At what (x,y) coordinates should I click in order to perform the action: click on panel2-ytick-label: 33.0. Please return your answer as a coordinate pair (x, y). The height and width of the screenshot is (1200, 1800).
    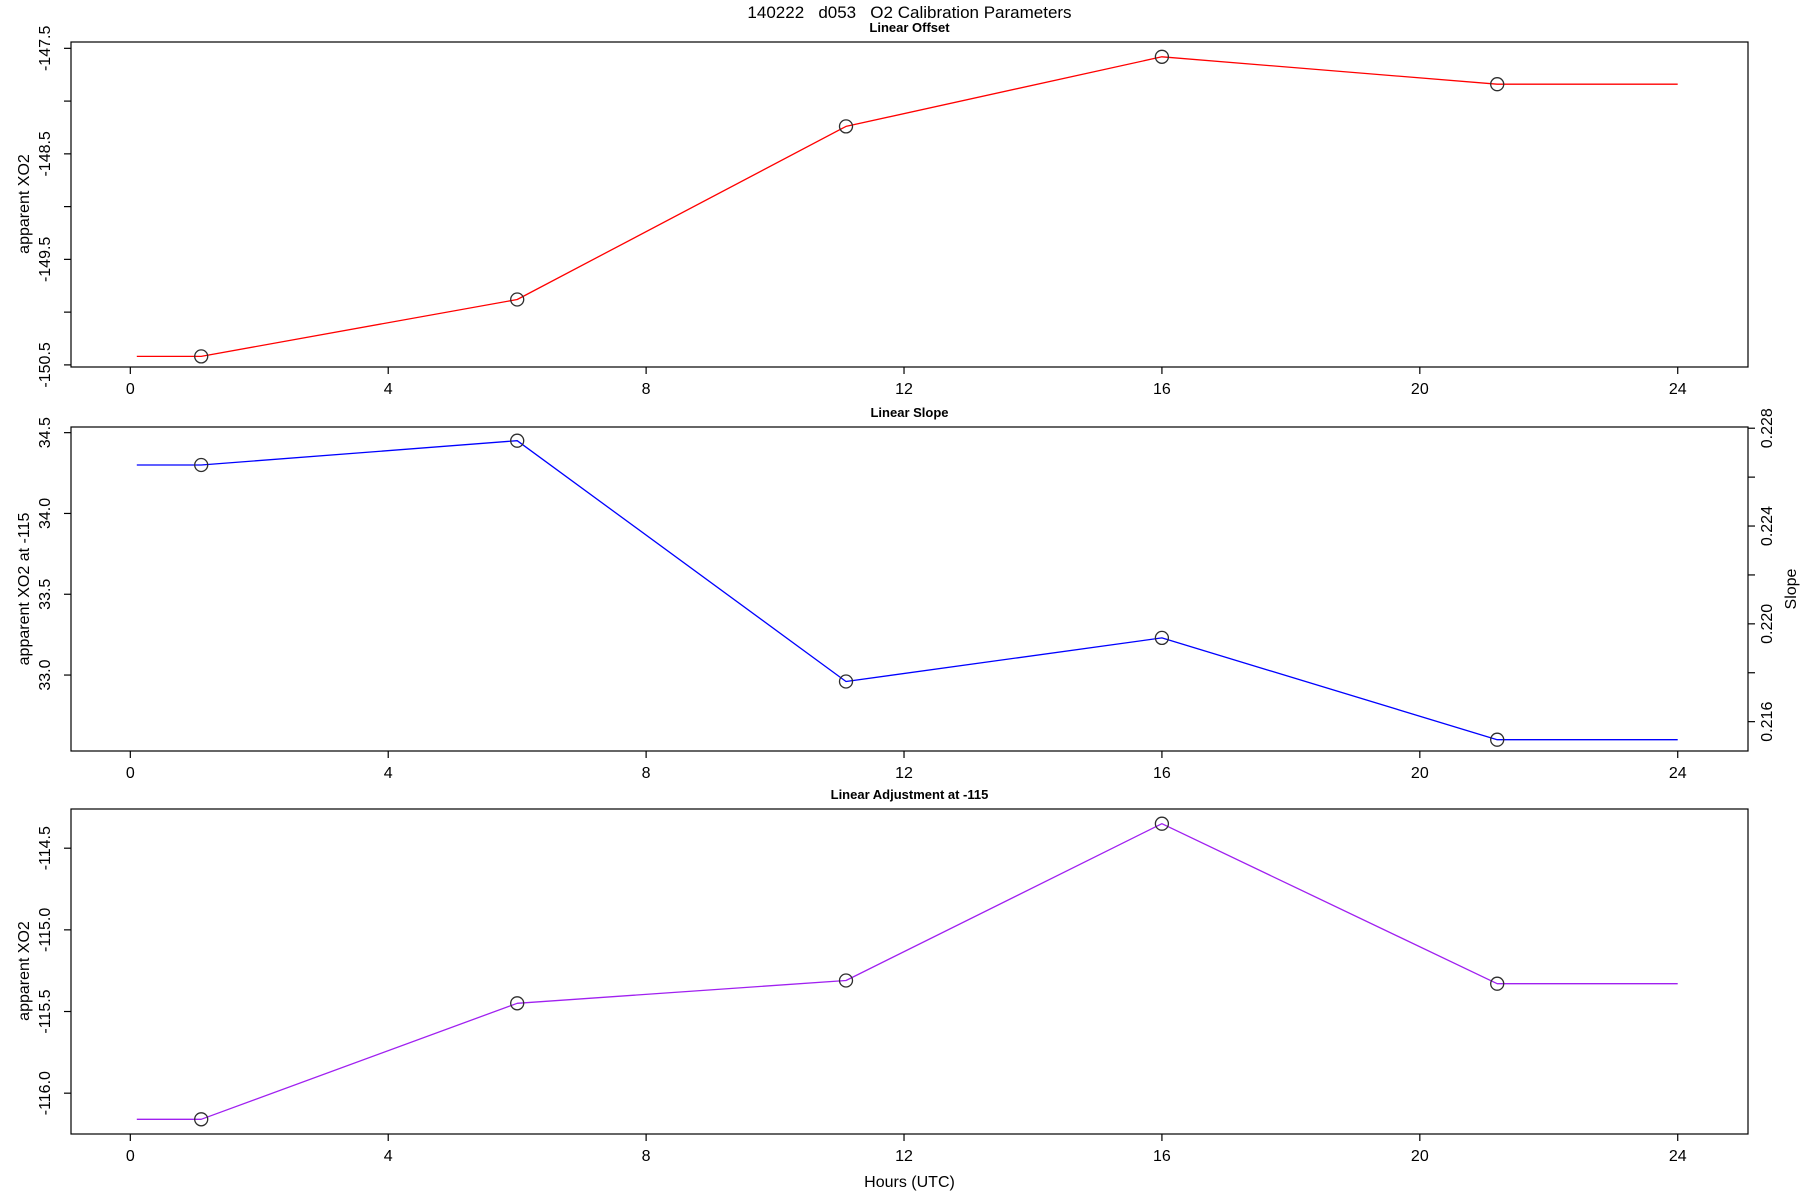
    Looking at the image, I should click on (45, 674).